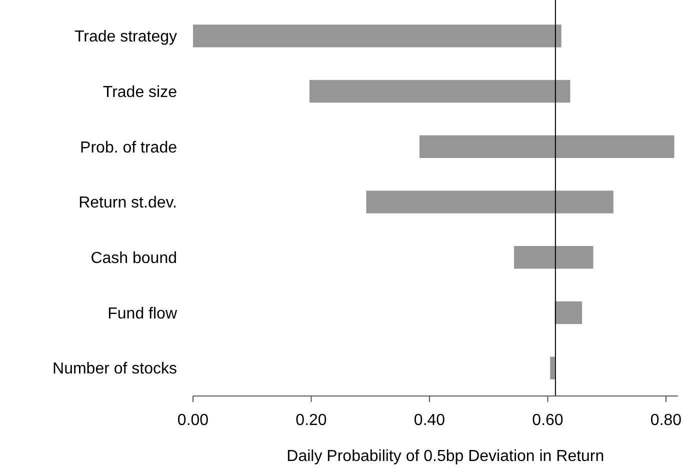 Image resolution: width=688 pixels, height=474 pixels. Describe the element at coordinates (430, 420) in the screenshot. I see `x-tick-label: 0.40` at that location.